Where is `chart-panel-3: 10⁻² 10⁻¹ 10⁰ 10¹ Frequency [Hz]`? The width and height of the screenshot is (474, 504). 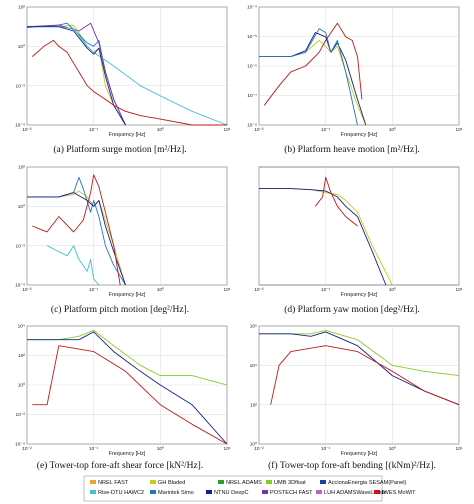
chart-panel-3: 10⁻² 10⁻¹ 10⁰ 10¹ Frequency [Hz] is located at coordinates (358, 232).